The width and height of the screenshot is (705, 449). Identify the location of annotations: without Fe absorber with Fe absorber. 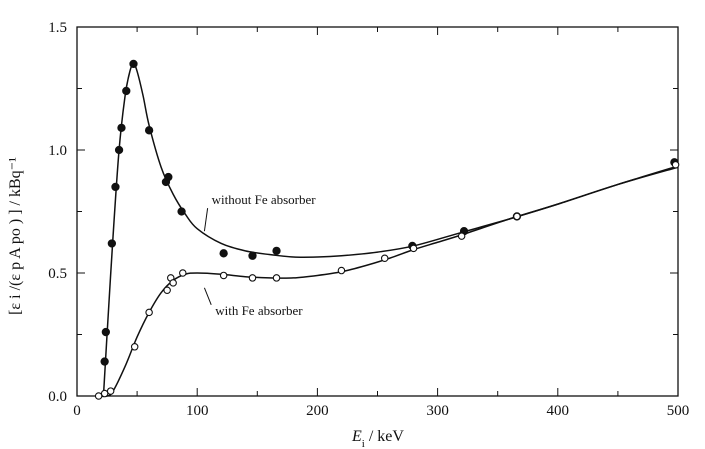
(260, 255).